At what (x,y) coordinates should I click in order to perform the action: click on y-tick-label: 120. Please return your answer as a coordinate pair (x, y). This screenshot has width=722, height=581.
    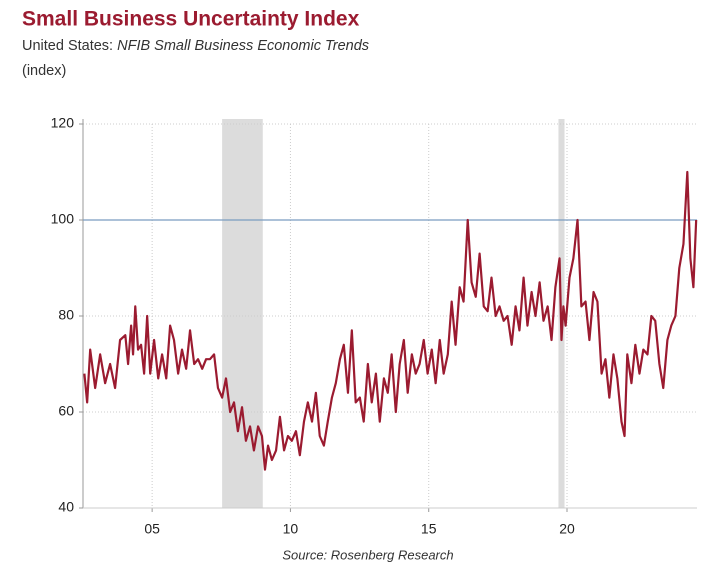
    Looking at the image, I should click on (63, 123).